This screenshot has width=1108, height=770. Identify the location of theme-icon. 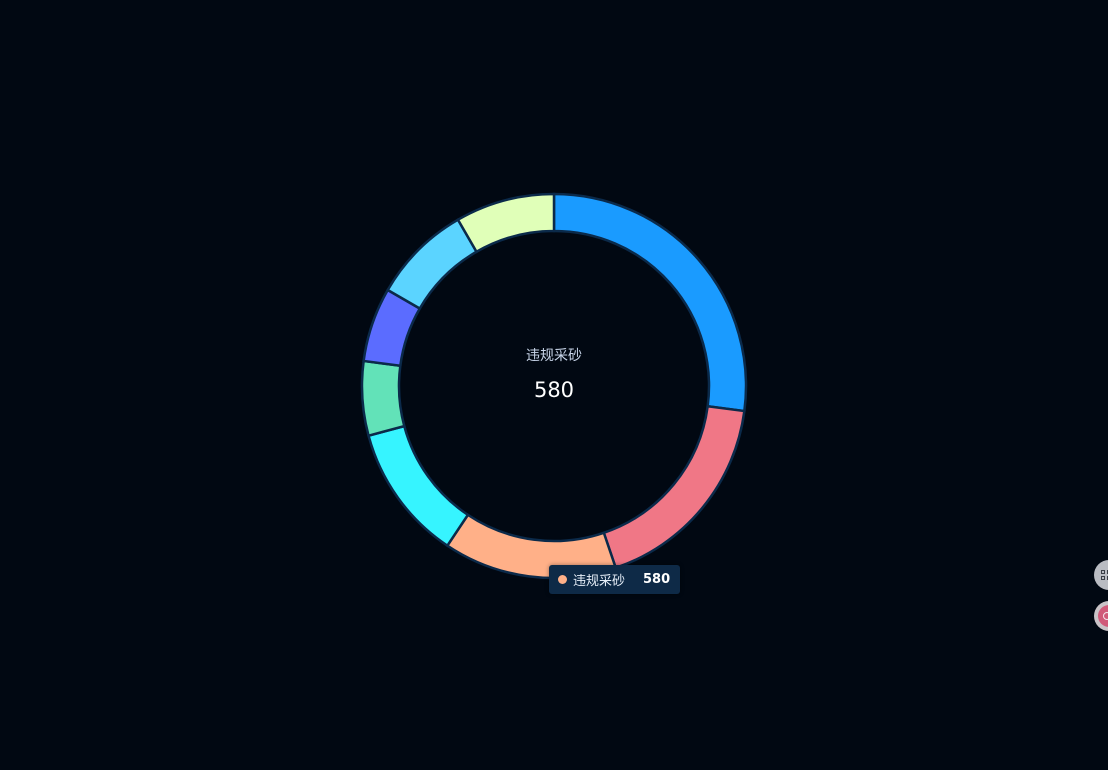
(1103, 616).